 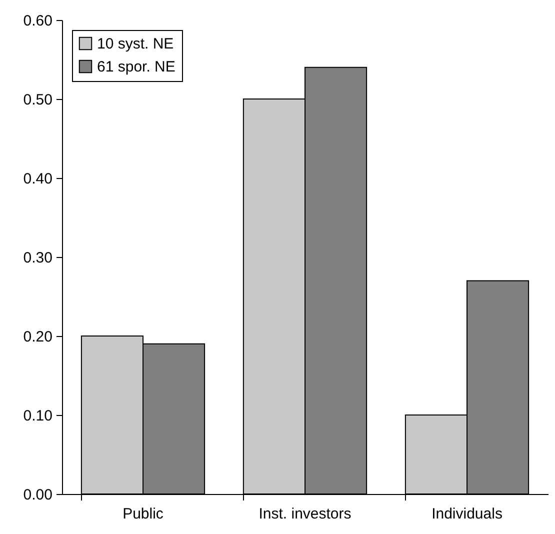 What do you see at coordinates (37, 495) in the screenshot?
I see `y-tick-label: 0.00` at bounding box center [37, 495].